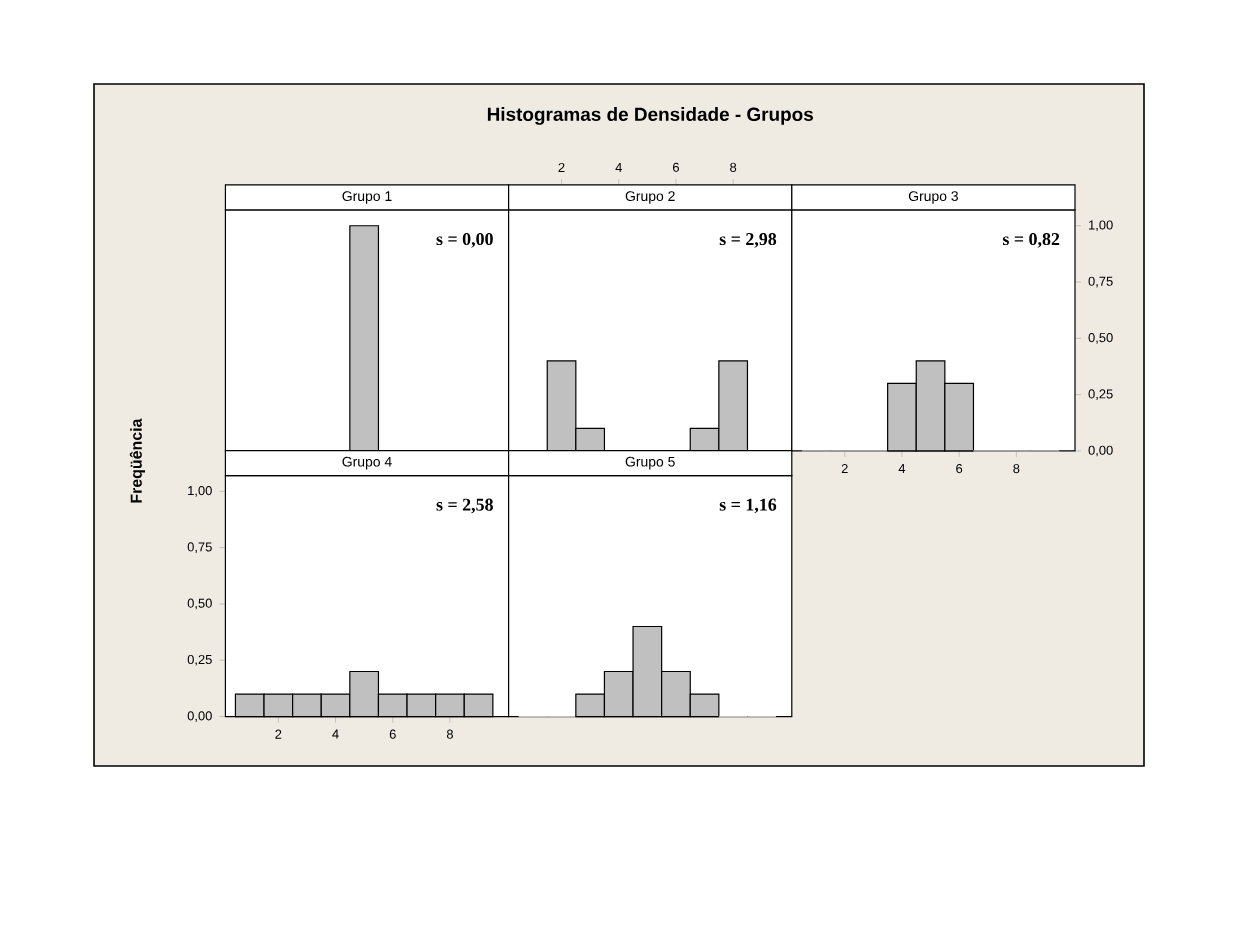 This screenshot has height=926, width=1238. Describe the element at coordinates (748, 240) in the screenshot. I see `annotation: s = 2,98` at that location.